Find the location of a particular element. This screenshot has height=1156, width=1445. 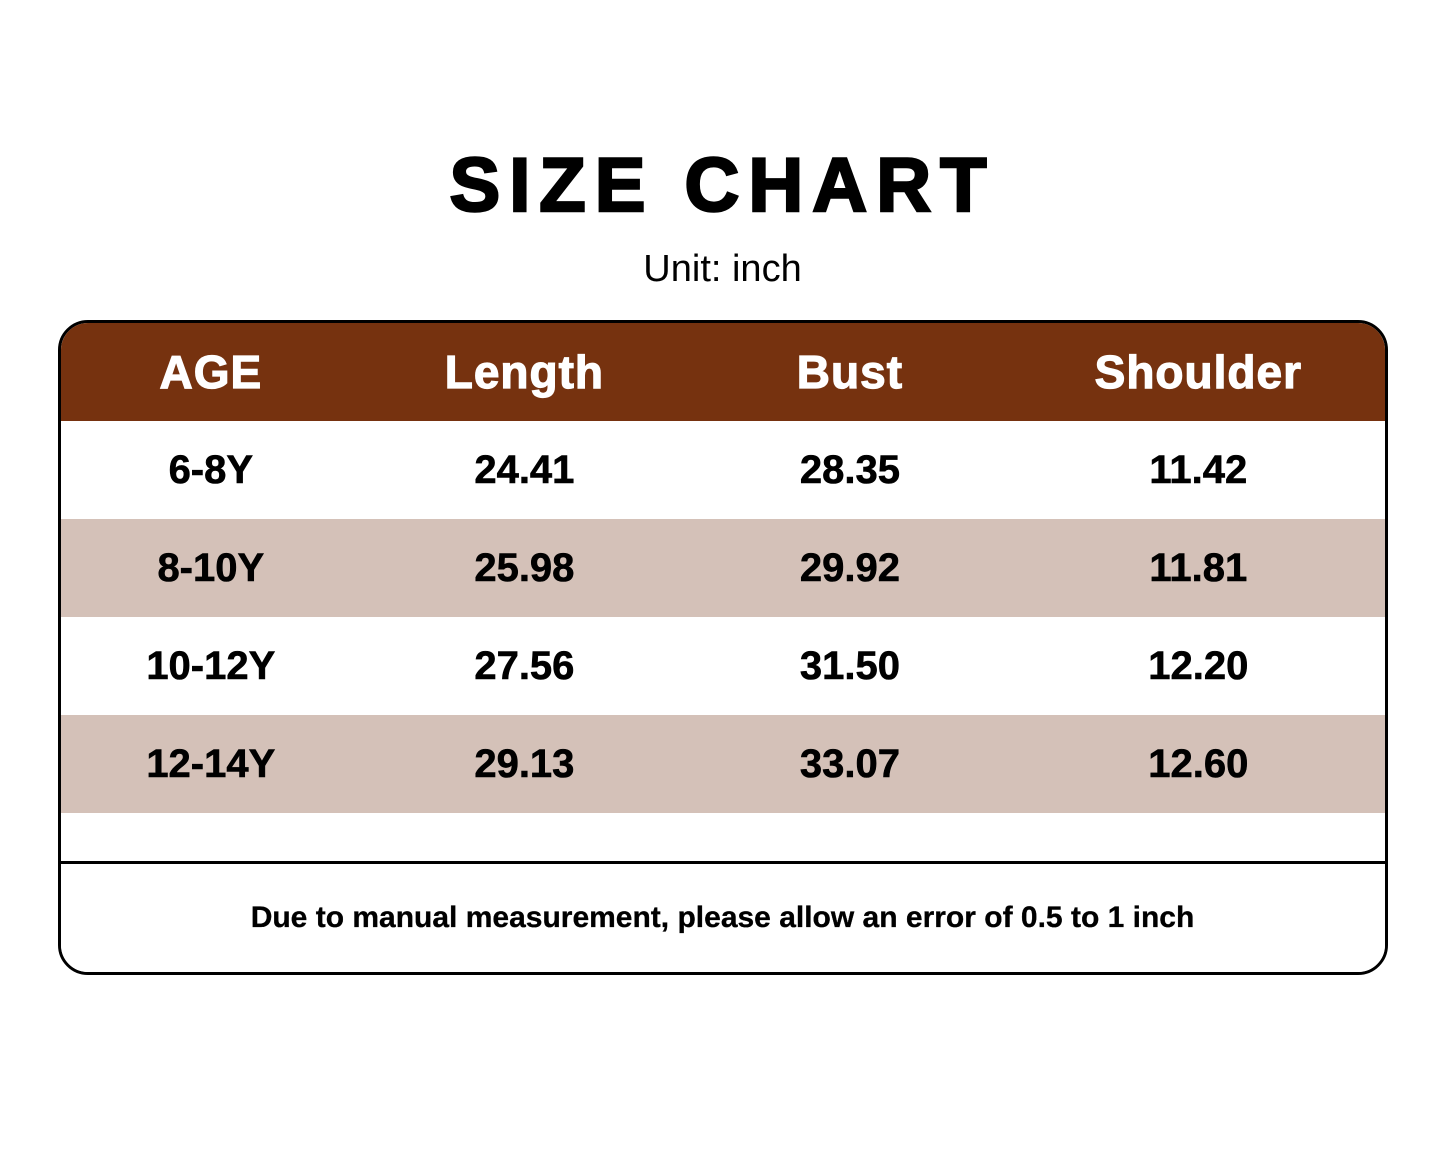

page-title: SIZE CHART is located at coordinates (722, 185).